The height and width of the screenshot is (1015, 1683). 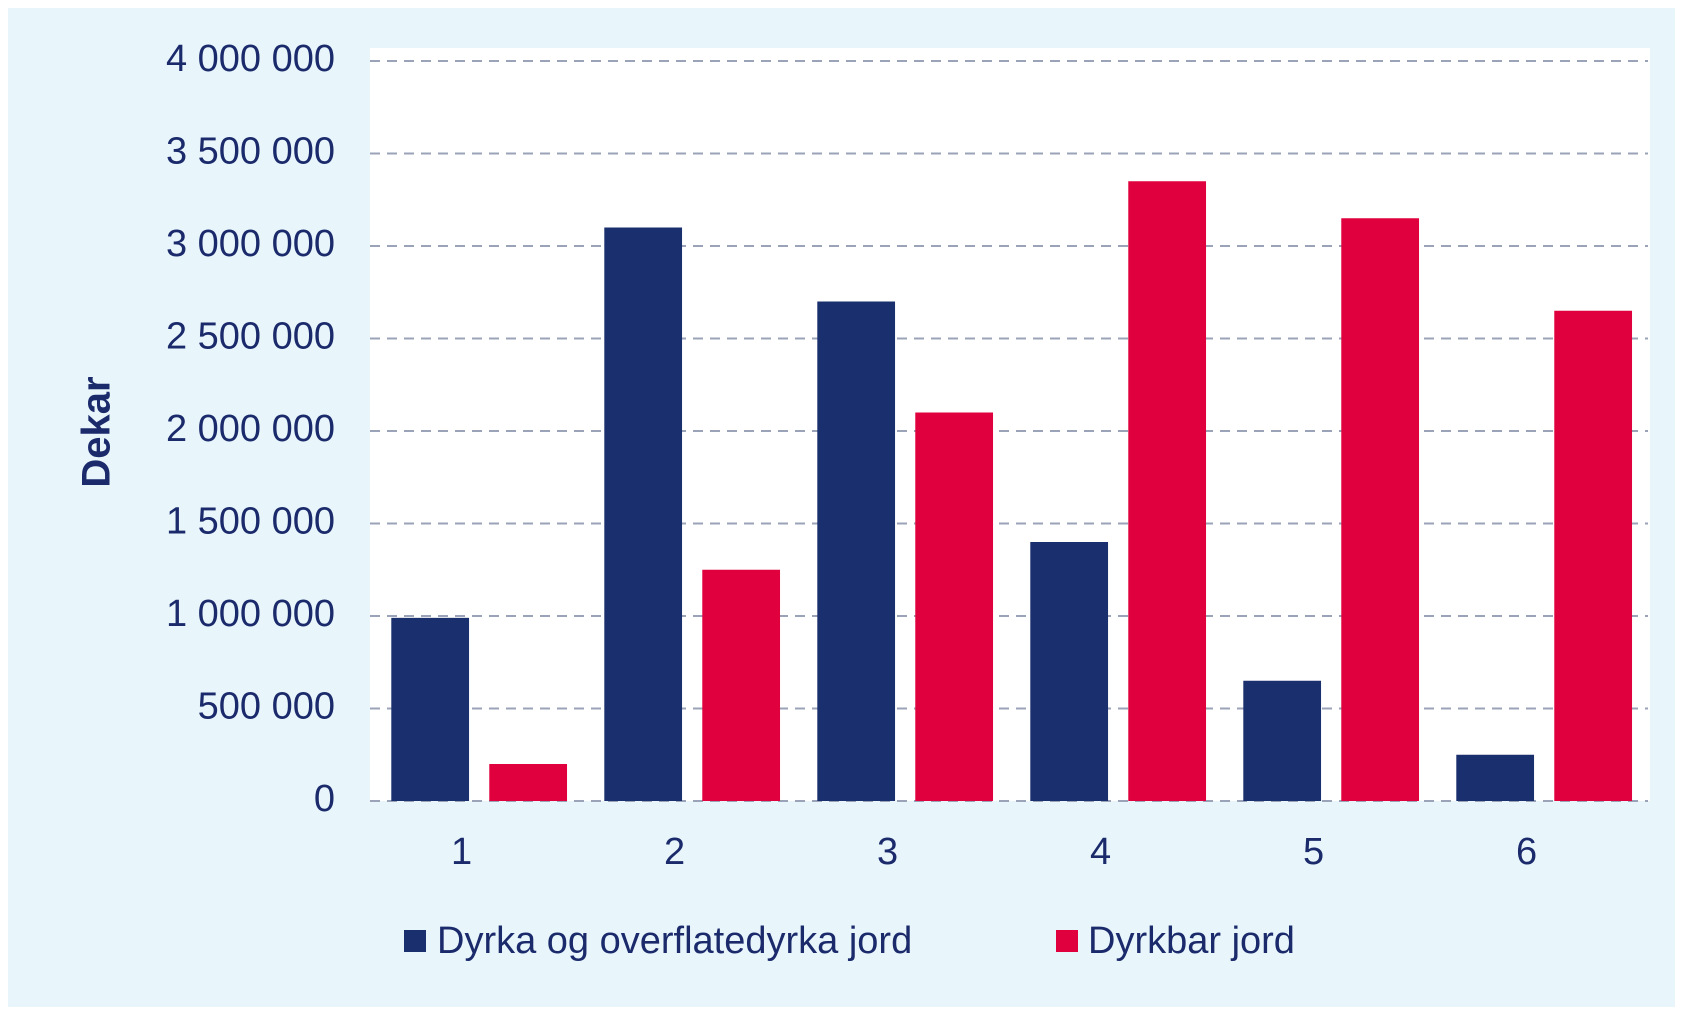 What do you see at coordinates (250, 429) in the screenshot?
I see `y-tick-label: 2 000 000` at bounding box center [250, 429].